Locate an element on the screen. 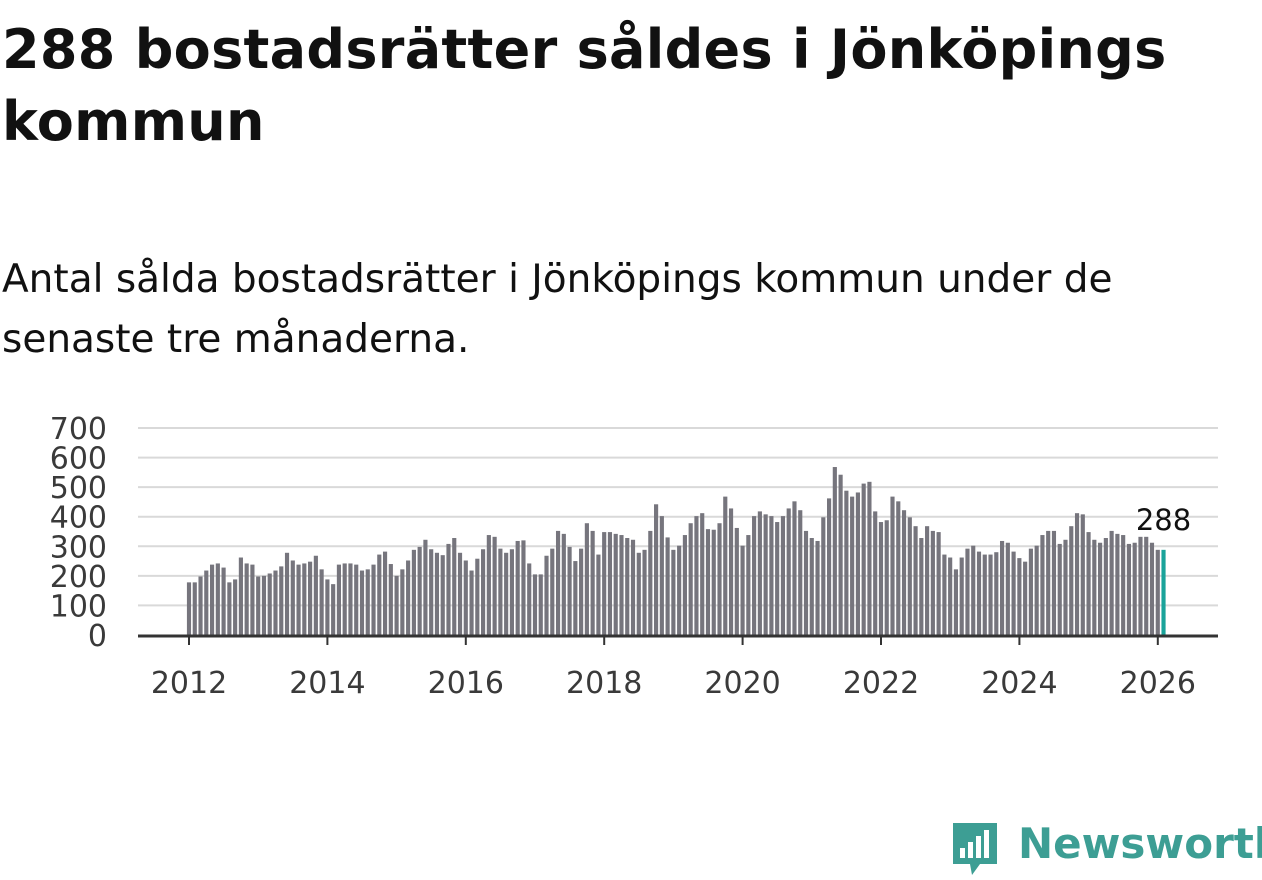  y-tick-label: 100 is located at coordinates (78, 606).